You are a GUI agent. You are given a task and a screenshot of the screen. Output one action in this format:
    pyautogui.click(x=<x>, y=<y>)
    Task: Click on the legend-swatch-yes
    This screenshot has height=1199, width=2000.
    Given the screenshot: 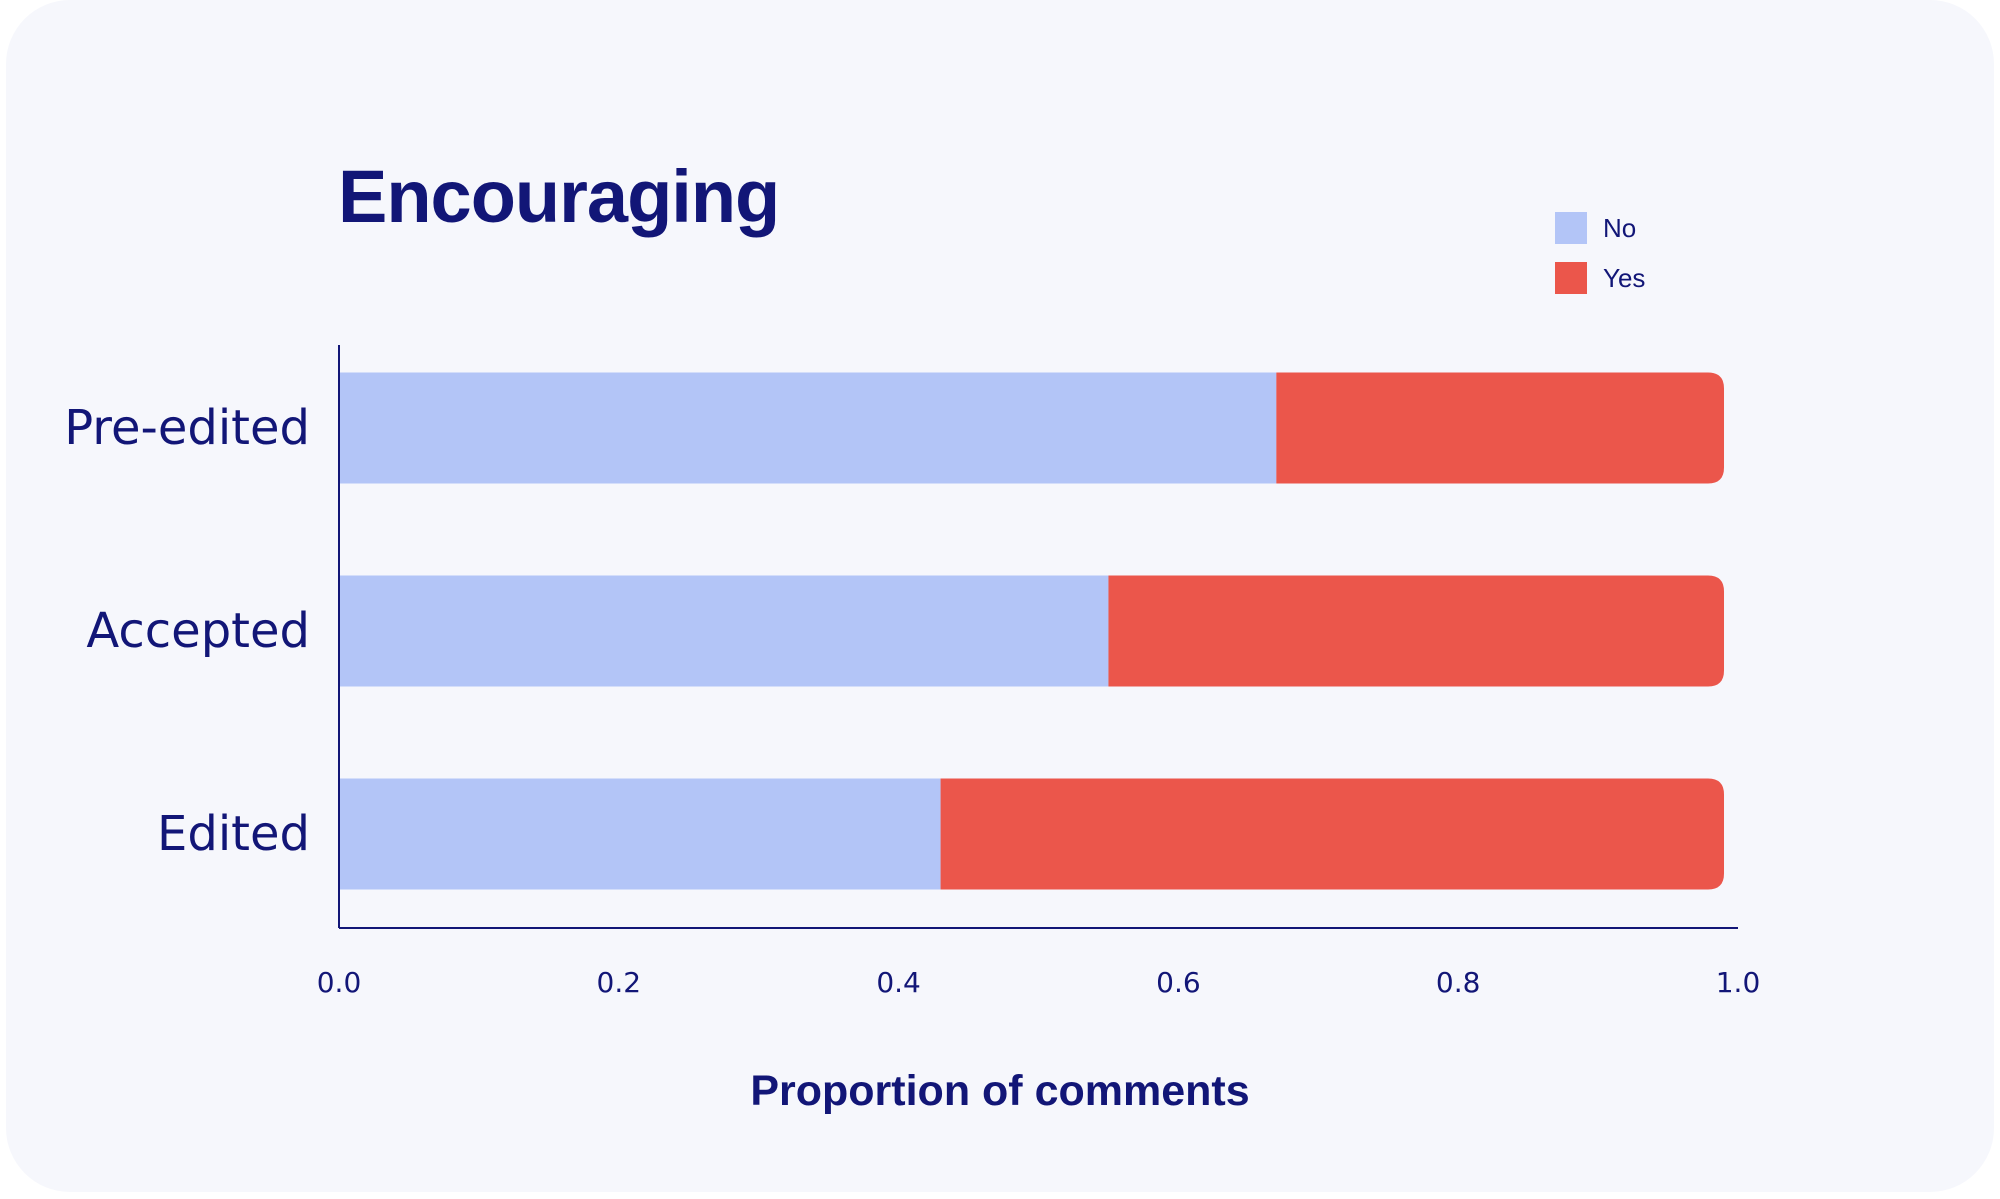 What is the action you would take?
    pyautogui.click(x=1571, y=278)
    